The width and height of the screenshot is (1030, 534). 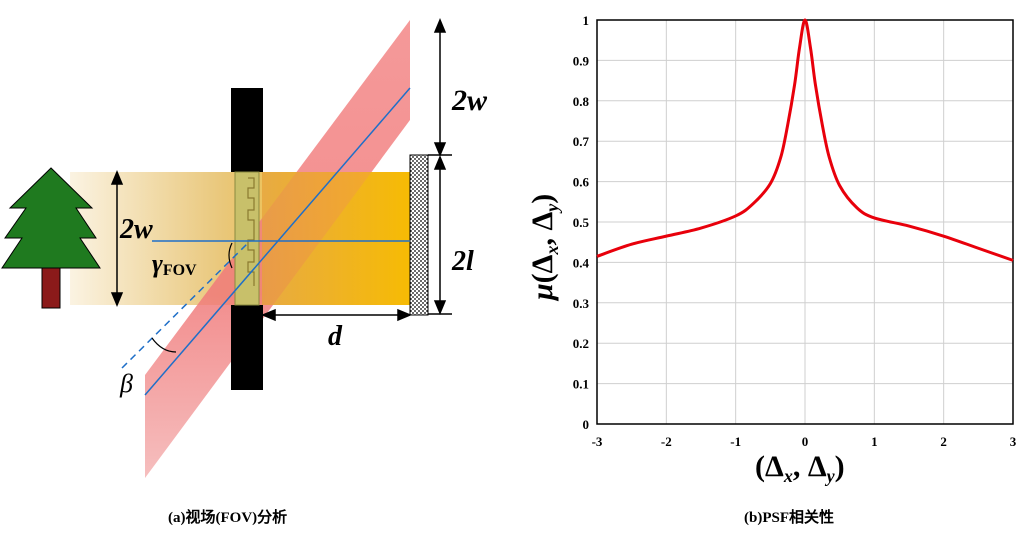 I want to click on label-d: d, so click(x=335, y=336).